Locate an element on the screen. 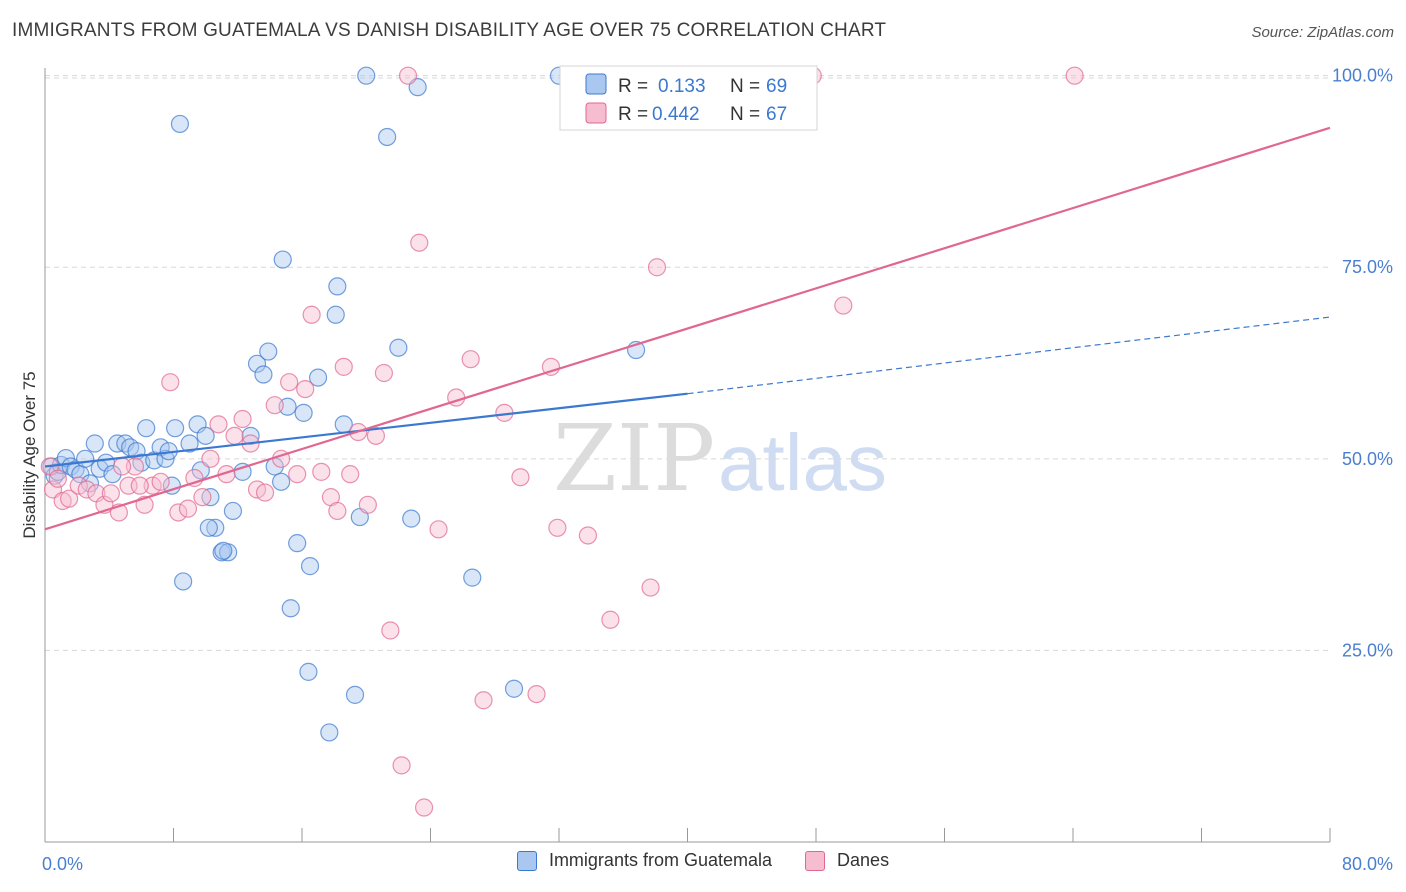  y-tick-label-50: 50.0% is located at coordinates (1367, 459).